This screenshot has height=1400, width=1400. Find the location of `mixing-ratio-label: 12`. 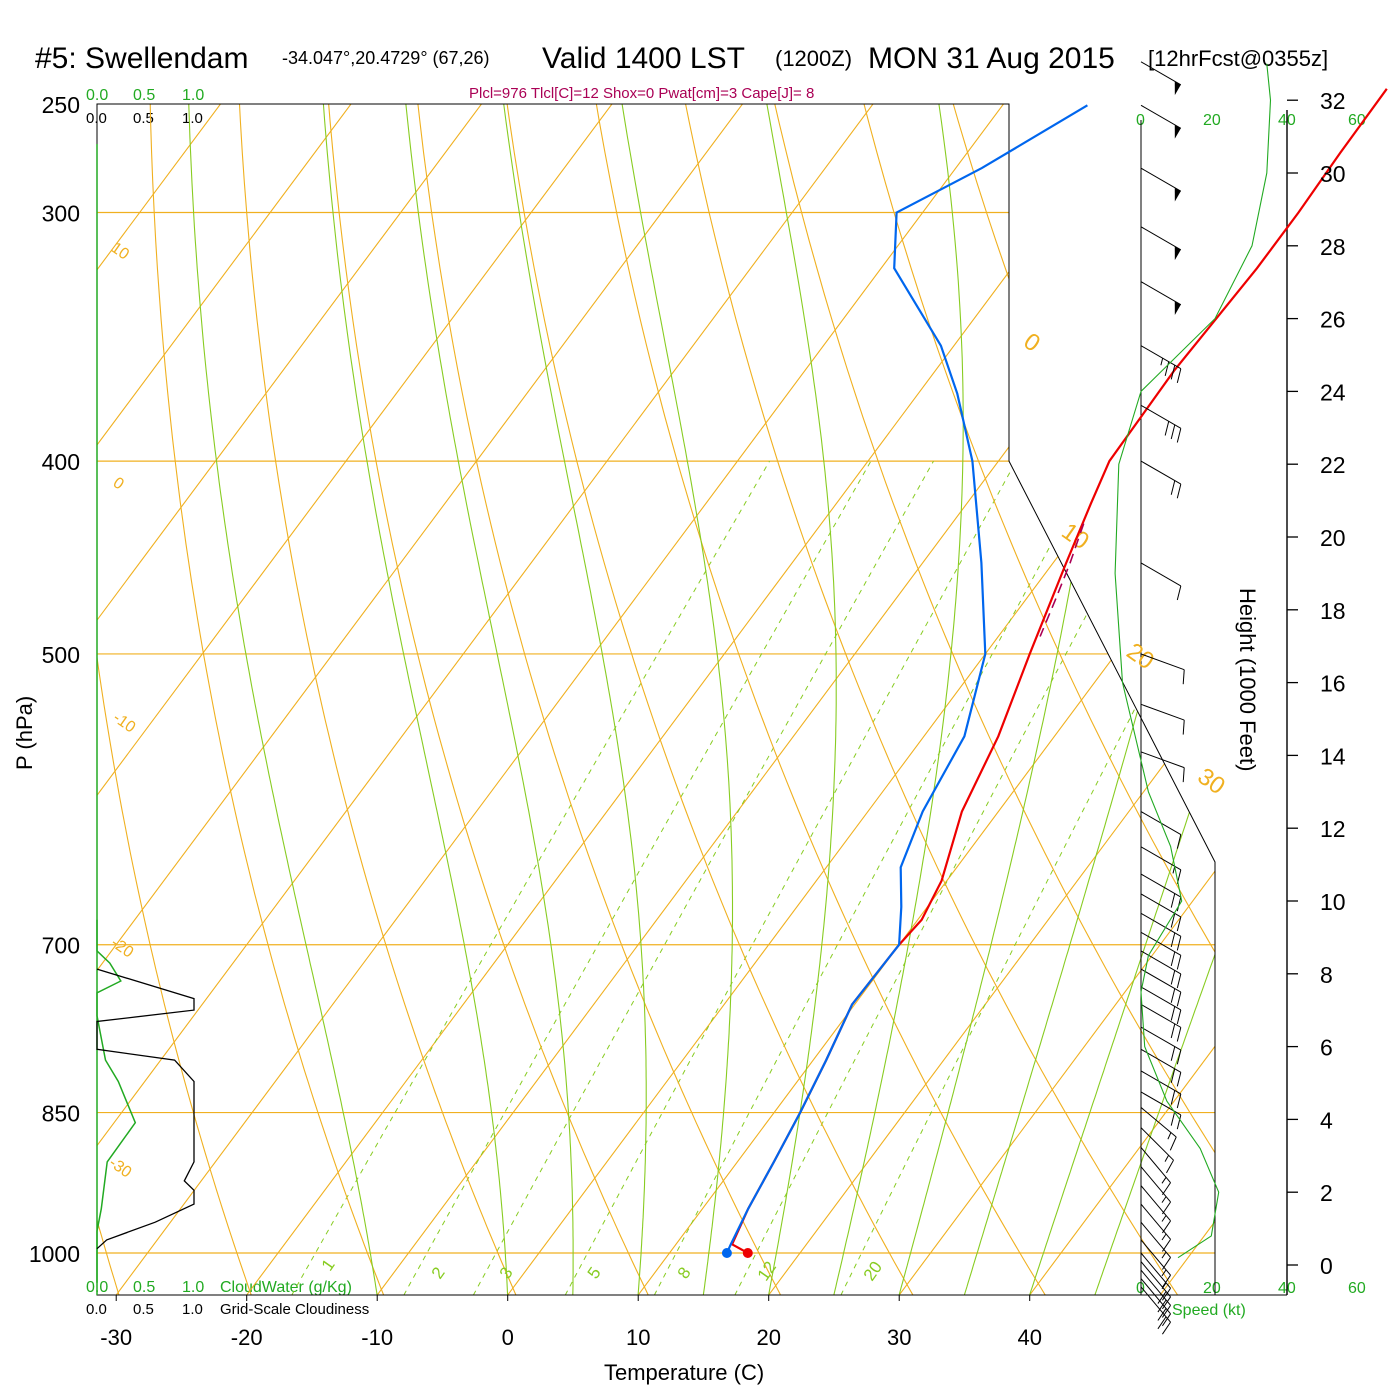

mixing-ratio-label: 12 is located at coordinates (767, 1271).